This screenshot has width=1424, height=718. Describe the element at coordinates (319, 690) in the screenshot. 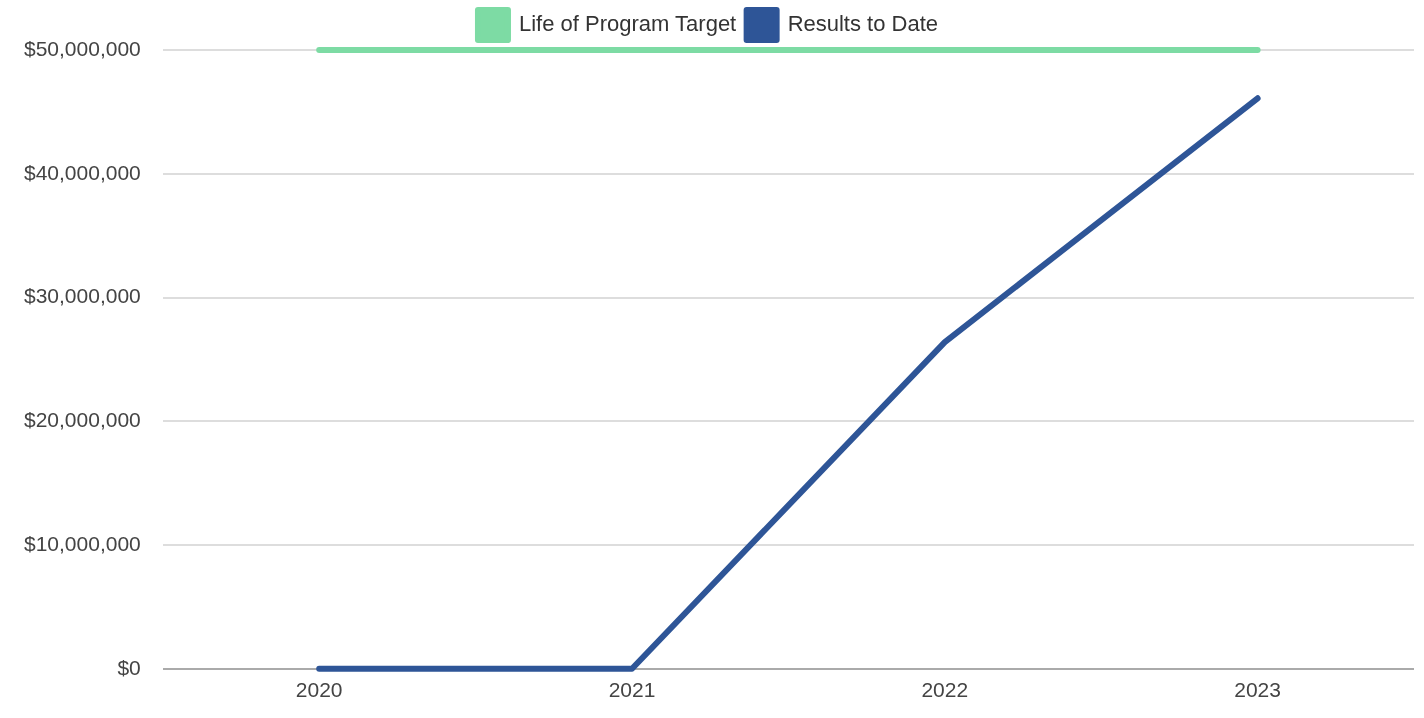

I see `x-tick-label: 2020` at that location.